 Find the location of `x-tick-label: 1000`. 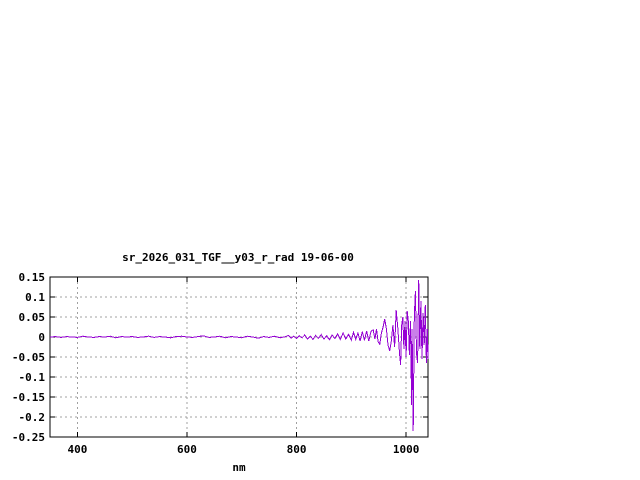

x-tick-label: 1000 is located at coordinates (406, 449).